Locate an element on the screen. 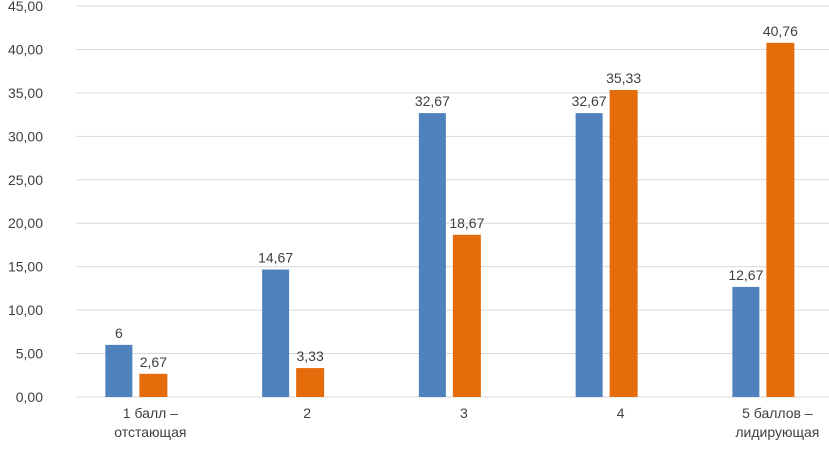 The width and height of the screenshot is (829, 450). y-tick-label: 35,00 is located at coordinates (25, 93).